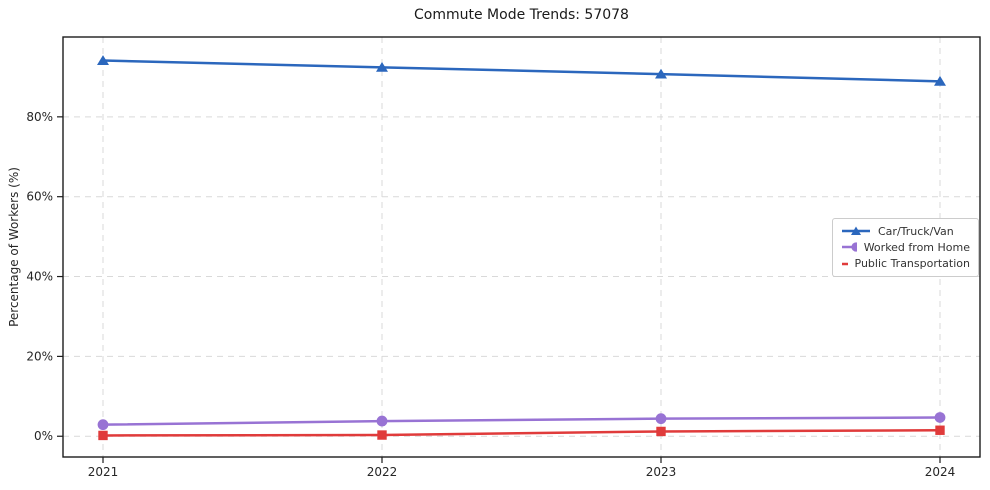 This screenshot has height=490, width=990. I want to click on legend-entry: Public Transportation, so click(905, 263).